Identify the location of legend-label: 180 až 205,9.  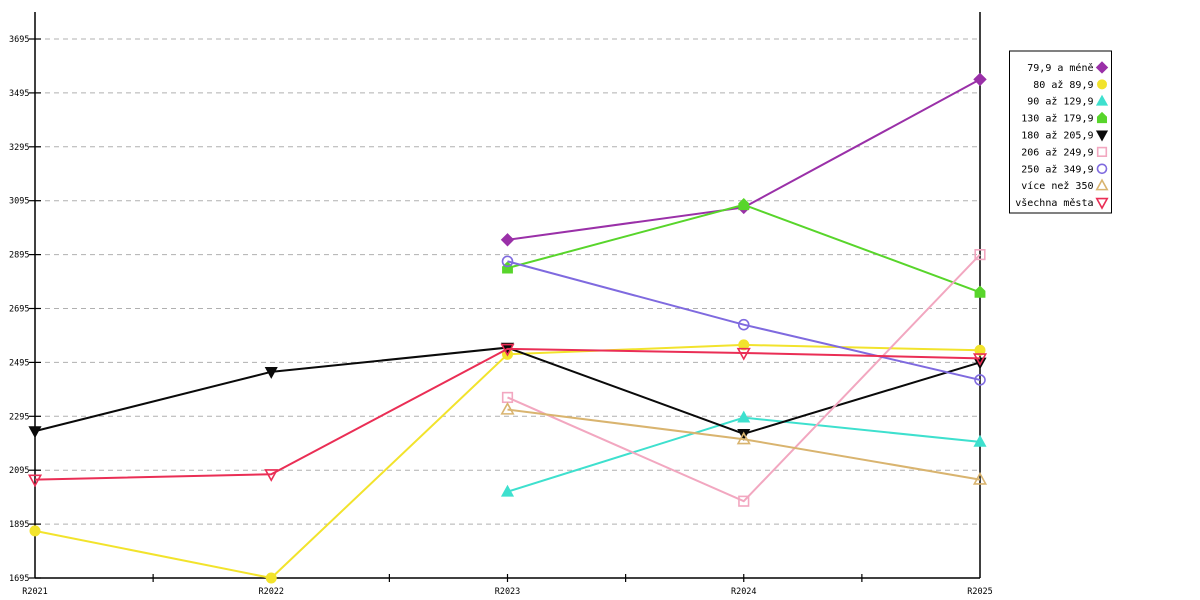
(1057, 136).